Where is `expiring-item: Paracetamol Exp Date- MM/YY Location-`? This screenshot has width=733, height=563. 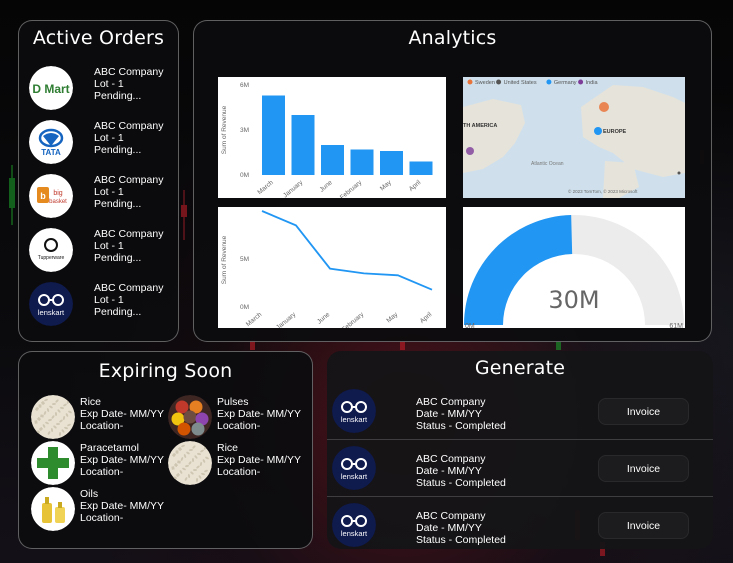
expiring-item: Paracetamol Exp Date- MM/YY Location- is located at coordinates (101, 463).